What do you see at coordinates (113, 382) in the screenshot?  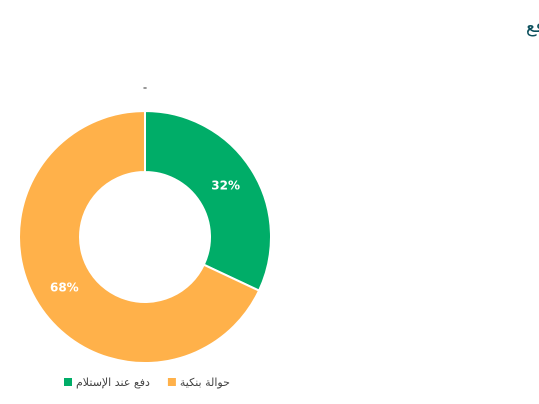 I see `legend-label: دفع عند الإستلام` at bounding box center [113, 382].